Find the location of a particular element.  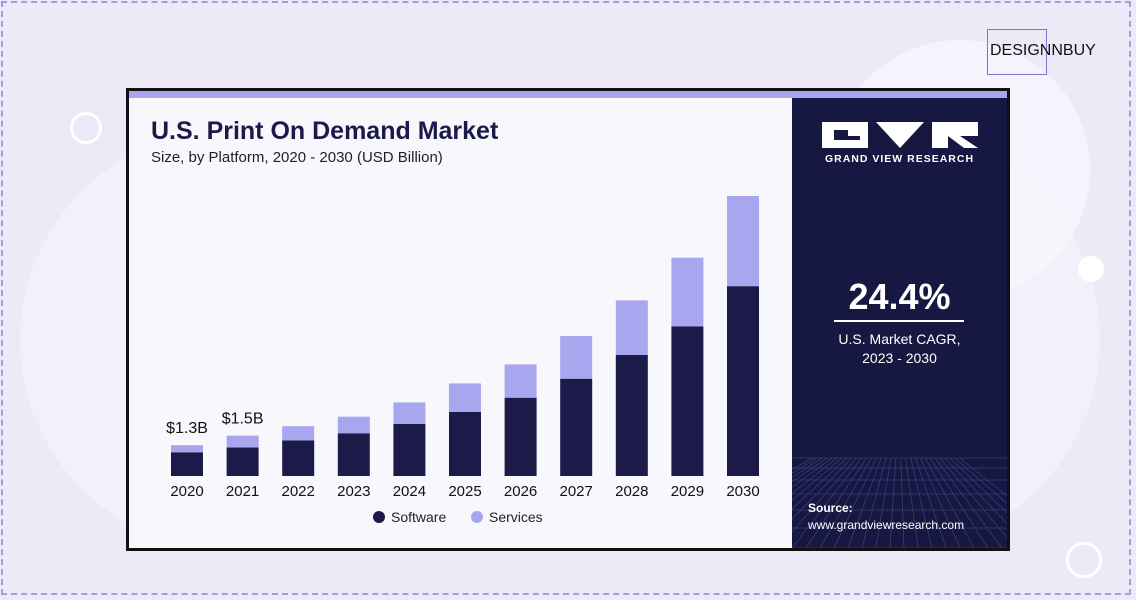

source-url: www.grandviewresearch.com is located at coordinates (886, 525).